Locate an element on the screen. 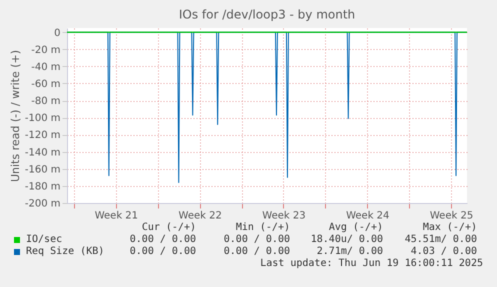 This screenshot has height=287, width=497. x-tick-label: Week 25 is located at coordinates (452, 216).